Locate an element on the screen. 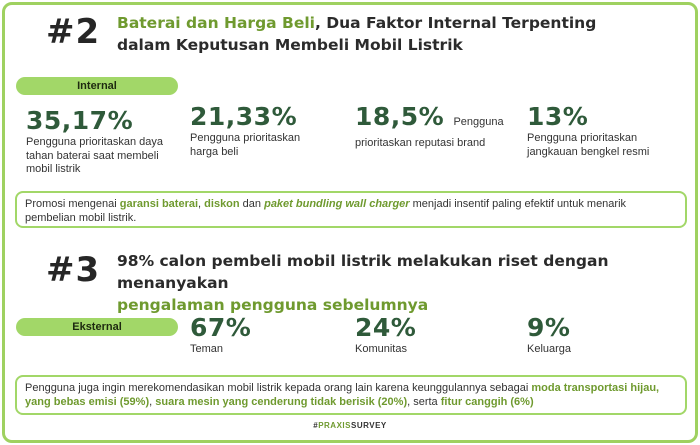 The height and width of the screenshot is (445, 700). note-3-highlight-features: fitur canggih (6%) is located at coordinates (487, 402).